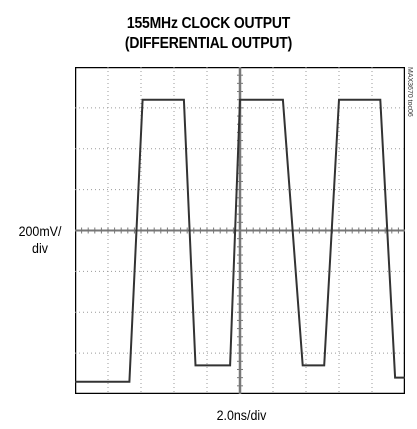 The height and width of the screenshot is (429, 417). Describe the element at coordinates (241, 415) in the screenshot. I see `x-axis-label: 2.0ns/div` at that location.